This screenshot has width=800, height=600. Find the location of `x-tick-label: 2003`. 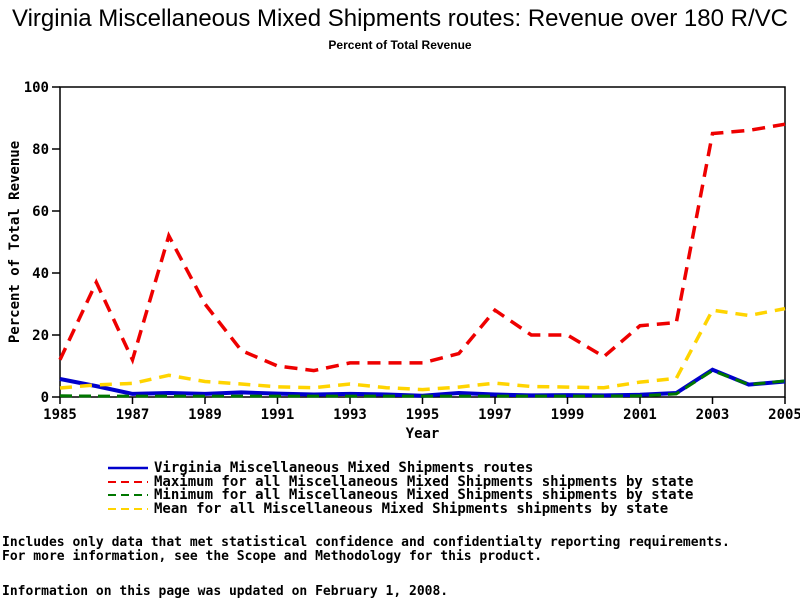

x-tick-label: 2003 is located at coordinates (713, 415).